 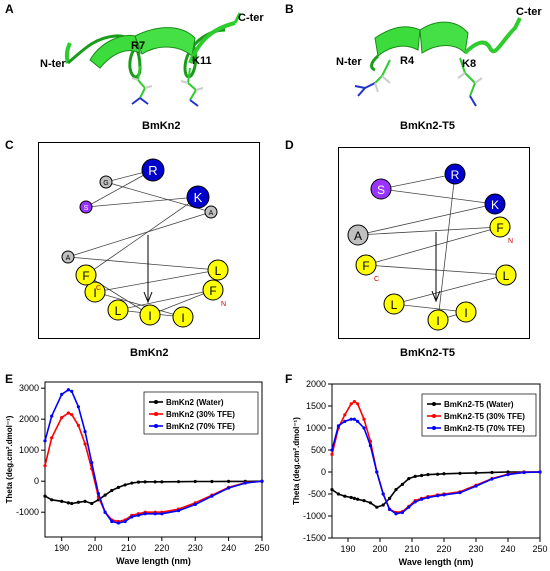 What do you see at coordinates (251, 18) in the screenshot?
I see `c-ter-label-a: C-ter` at bounding box center [251, 18].